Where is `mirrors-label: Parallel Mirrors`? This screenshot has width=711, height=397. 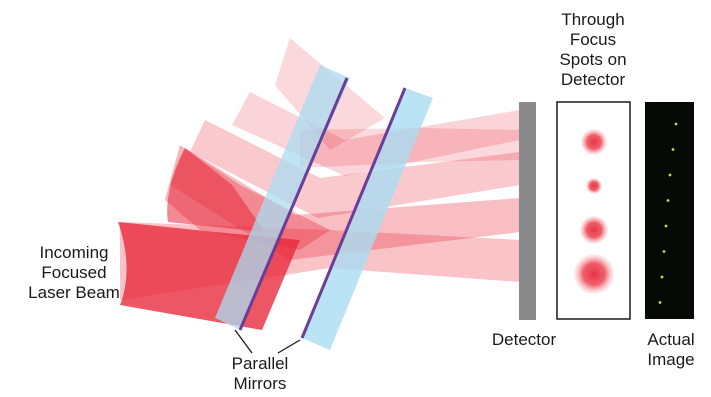
mirrors-label: Parallel Mirrors is located at coordinates (260, 374).